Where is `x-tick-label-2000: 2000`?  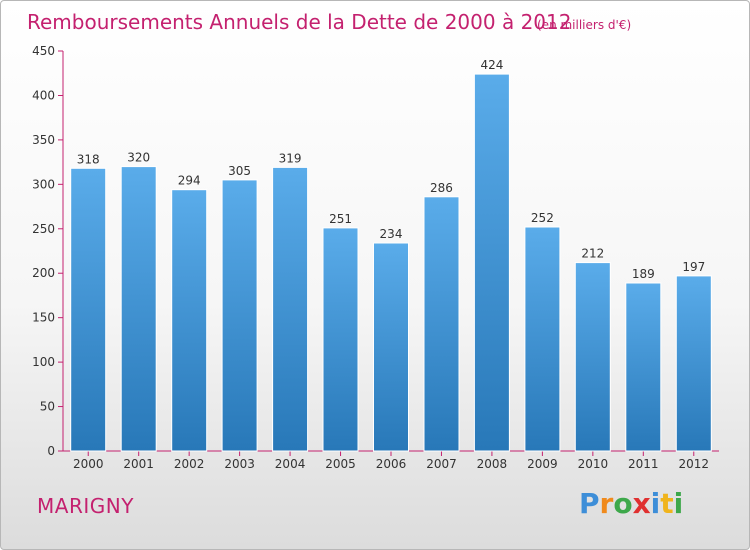 x-tick-label-2000: 2000 is located at coordinates (88, 464).